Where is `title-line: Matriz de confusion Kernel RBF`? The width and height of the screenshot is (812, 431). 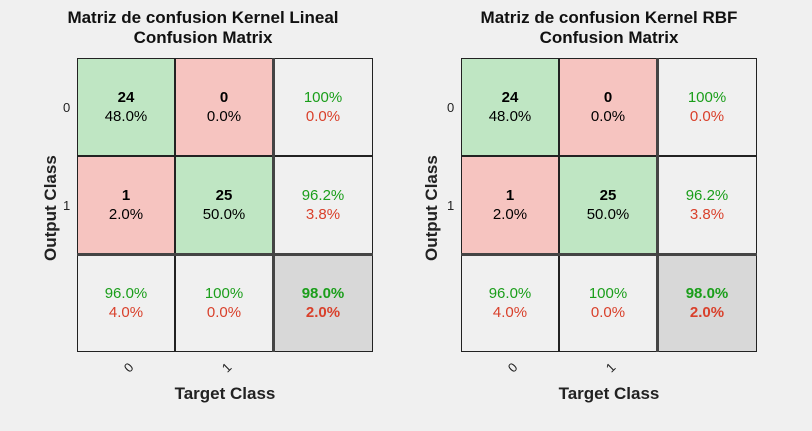 title-line: Matriz de confusion Kernel RBF is located at coordinates (609, 17).